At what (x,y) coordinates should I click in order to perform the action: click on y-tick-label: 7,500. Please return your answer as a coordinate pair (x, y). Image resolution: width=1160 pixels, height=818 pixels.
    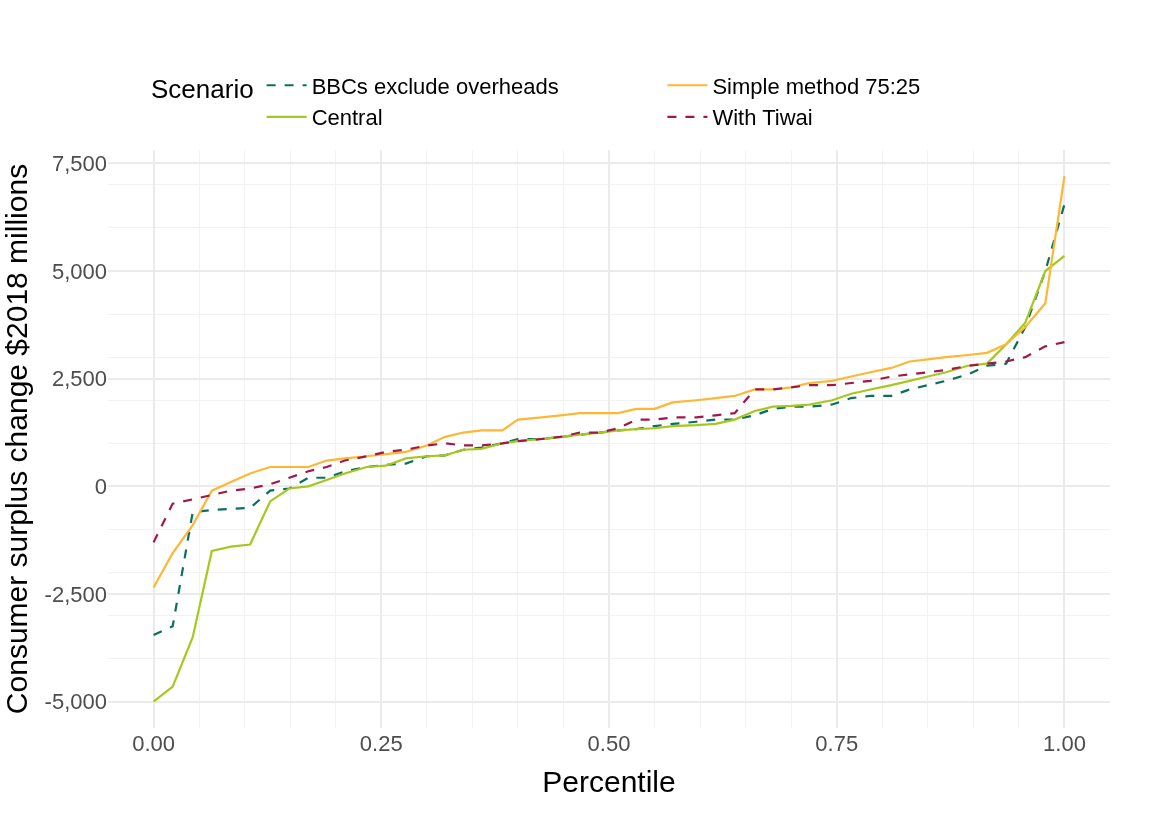
    Looking at the image, I should click on (79, 164).